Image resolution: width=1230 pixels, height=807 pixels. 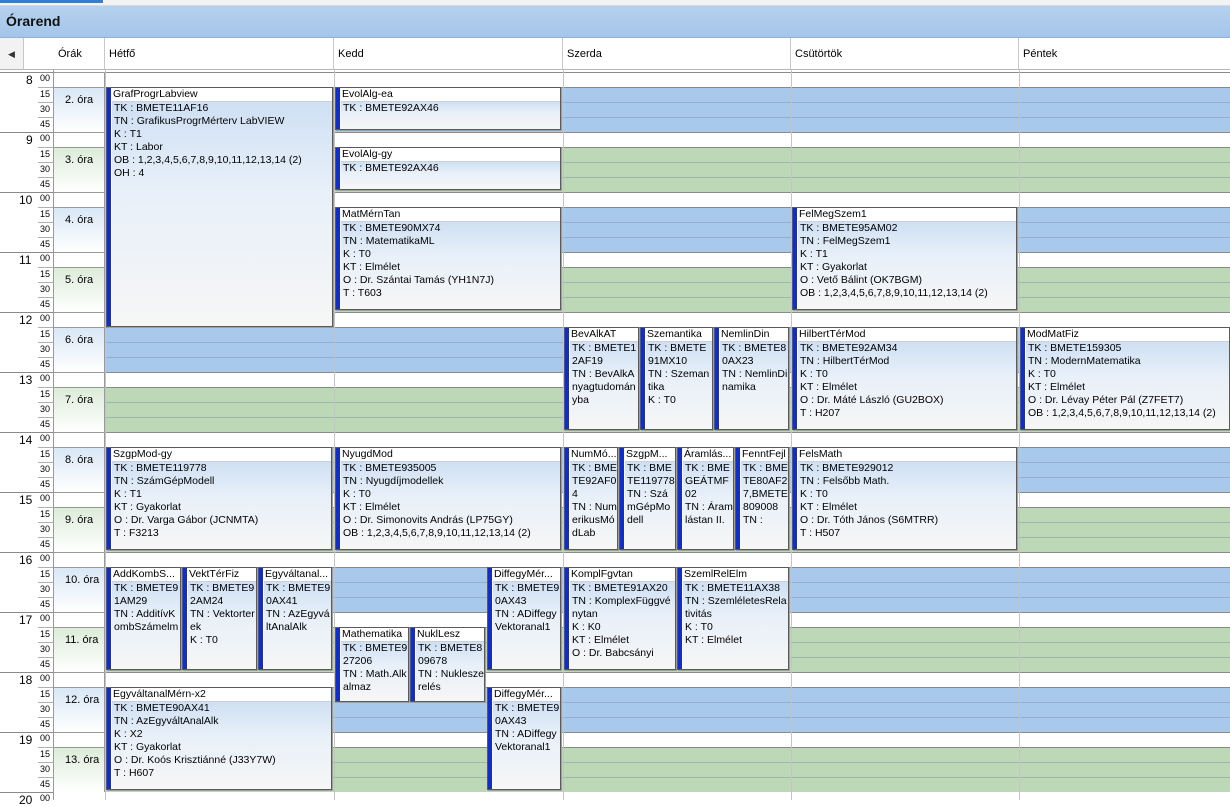 What do you see at coordinates (904, 378) in the screenshot?
I see `event-hilberttermod: HilbertTérMod TK : BMETE92AM34 TN` at bounding box center [904, 378].